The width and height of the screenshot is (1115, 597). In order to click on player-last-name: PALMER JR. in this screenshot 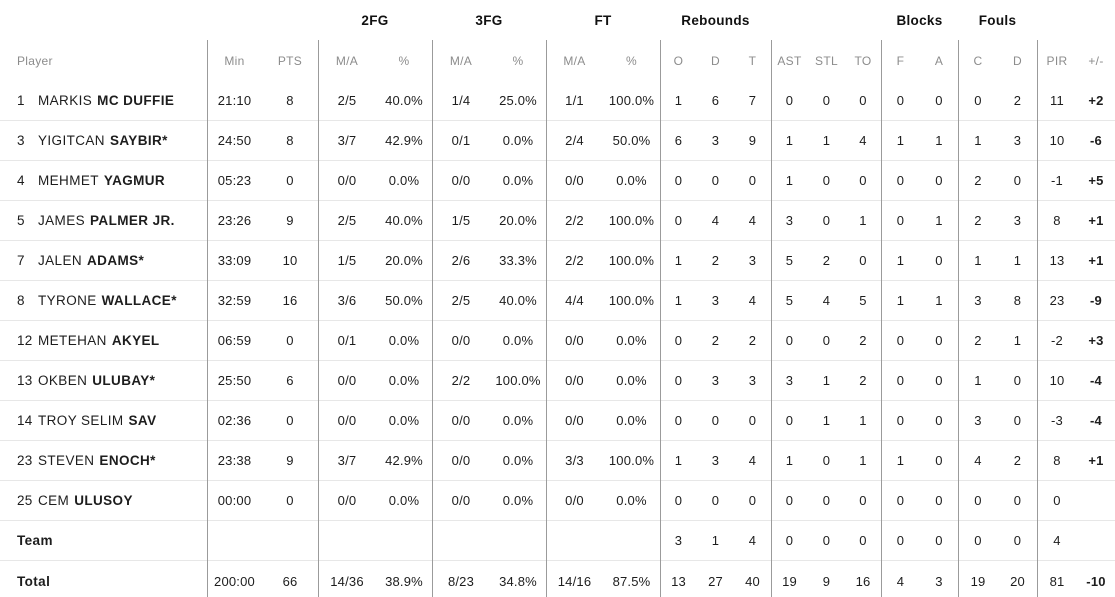, I will do `click(132, 220)`.